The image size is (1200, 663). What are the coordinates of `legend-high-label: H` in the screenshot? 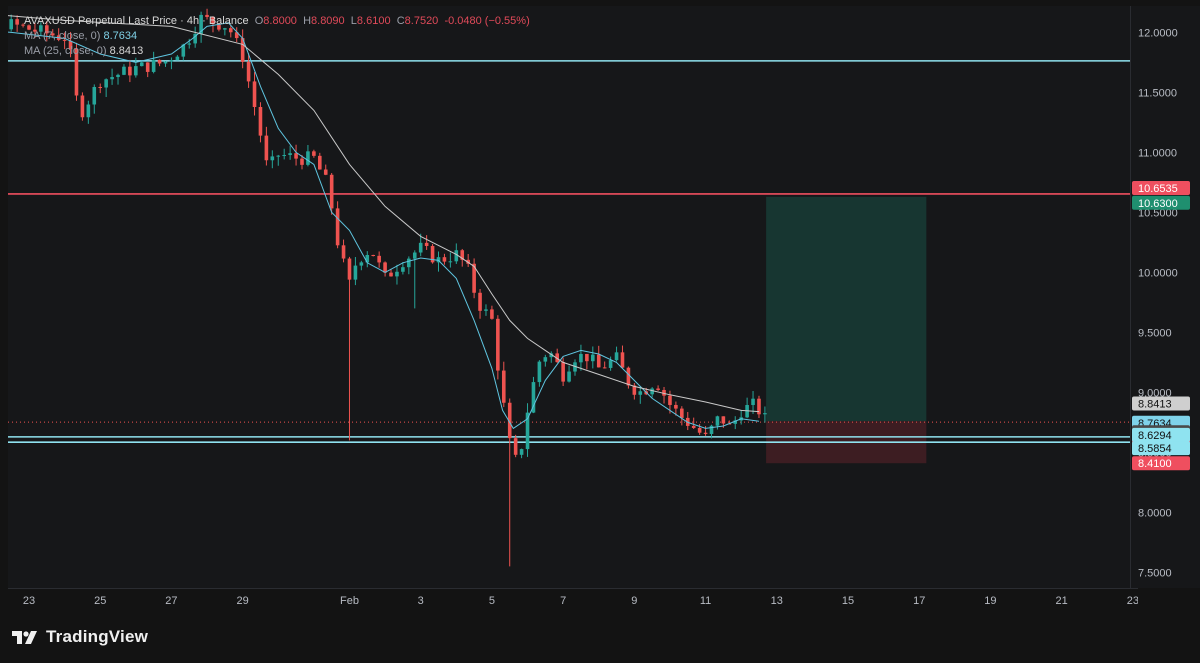 It's located at (307, 21).